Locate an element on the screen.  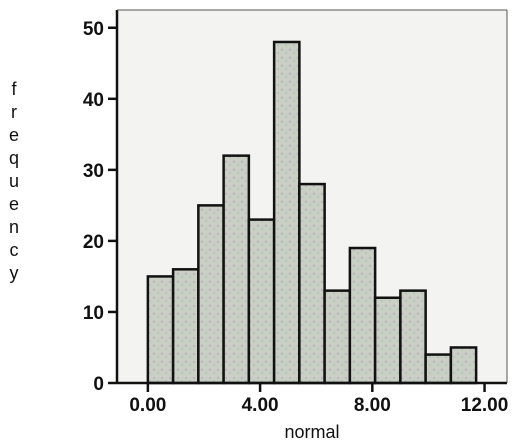
x-tick-label: 0.00 is located at coordinates (147, 405).